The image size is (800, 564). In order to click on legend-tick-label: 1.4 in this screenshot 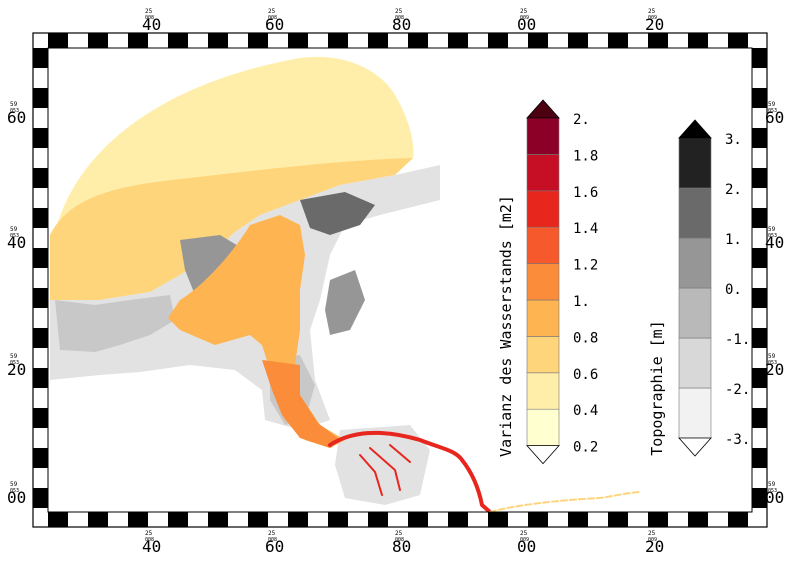, I will do `click(585, 229)`.